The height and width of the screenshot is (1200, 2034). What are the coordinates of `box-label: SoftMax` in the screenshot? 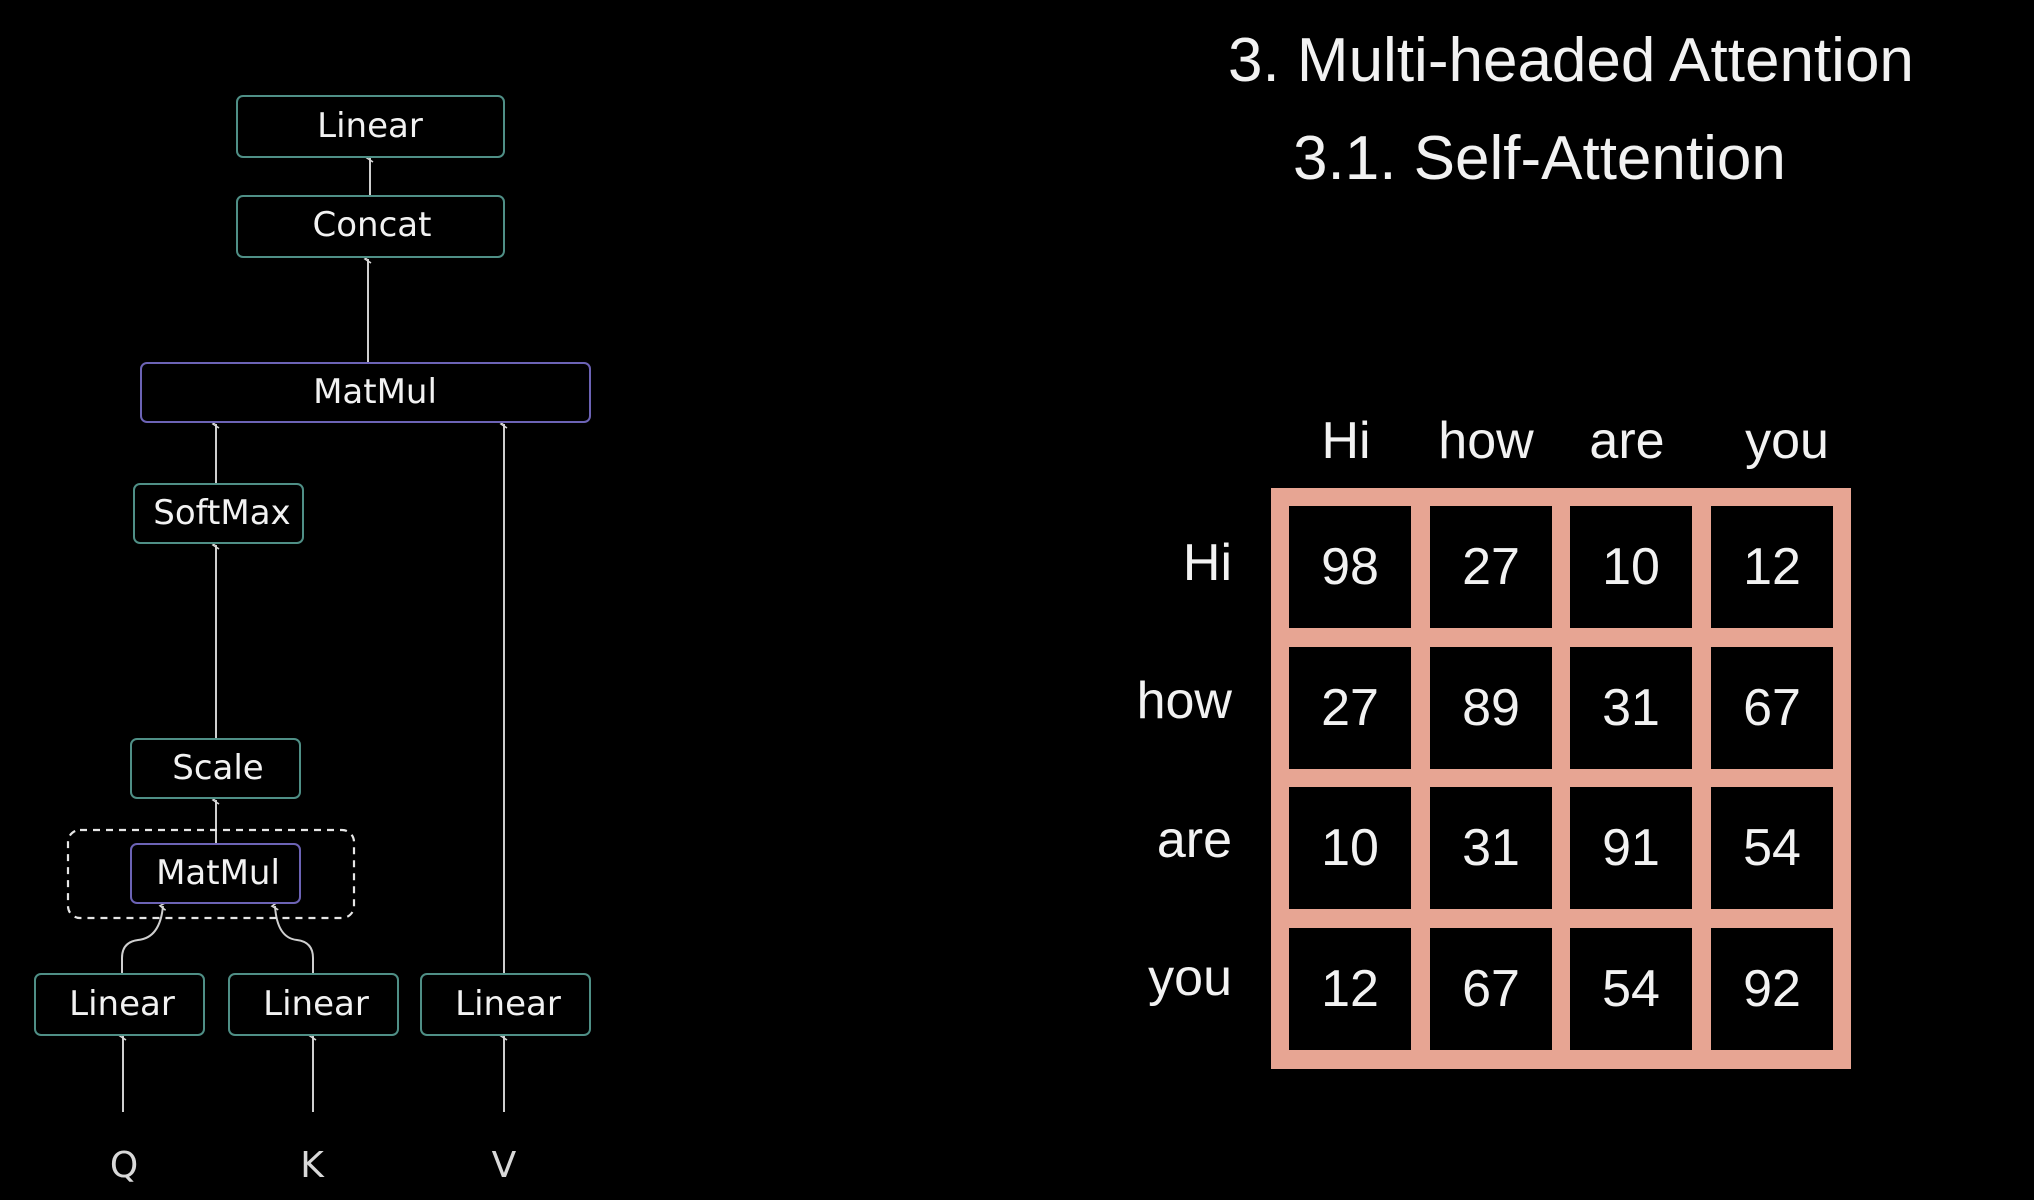 It's located at (221, 513).